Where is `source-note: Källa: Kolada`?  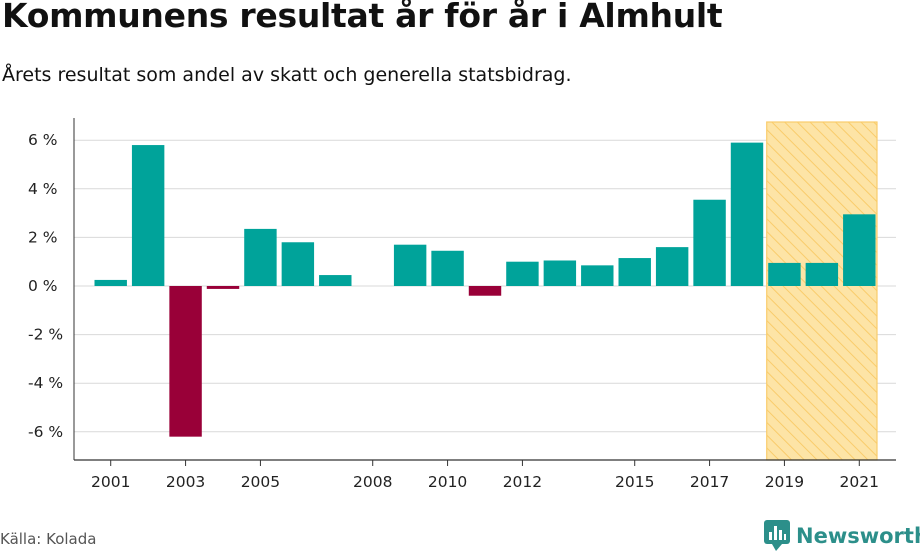 source-note: Källa: Kolada is located at coordinates (48, 539).